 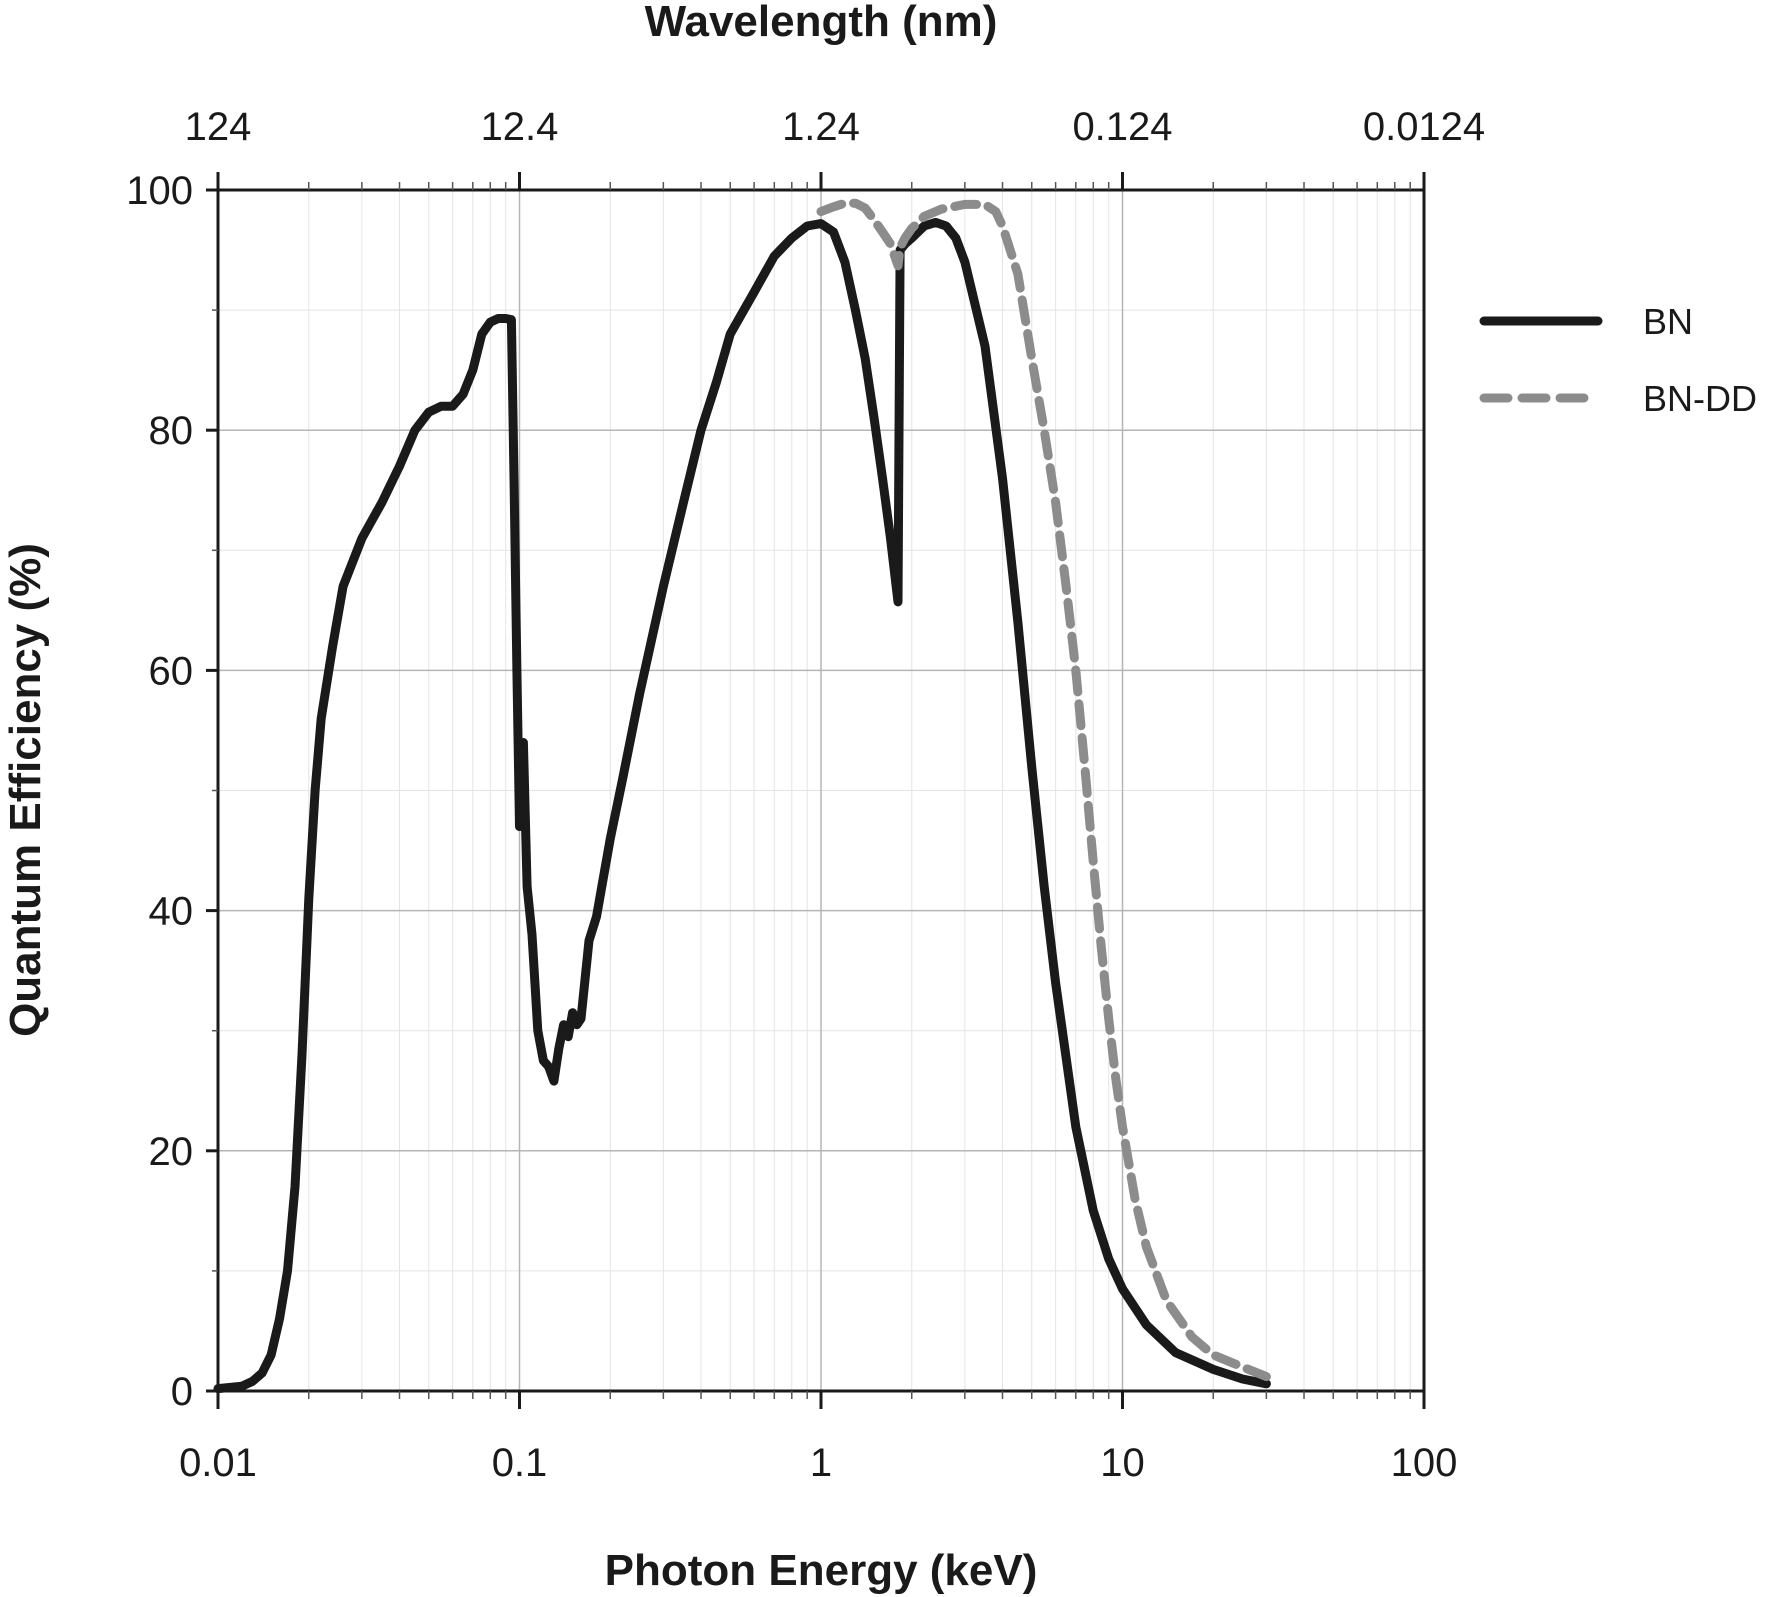 What do you see at coordinates (1668, 321) in the screenshot?
I see `legend-label-bn: BN` at bounding box center [1668, 321].